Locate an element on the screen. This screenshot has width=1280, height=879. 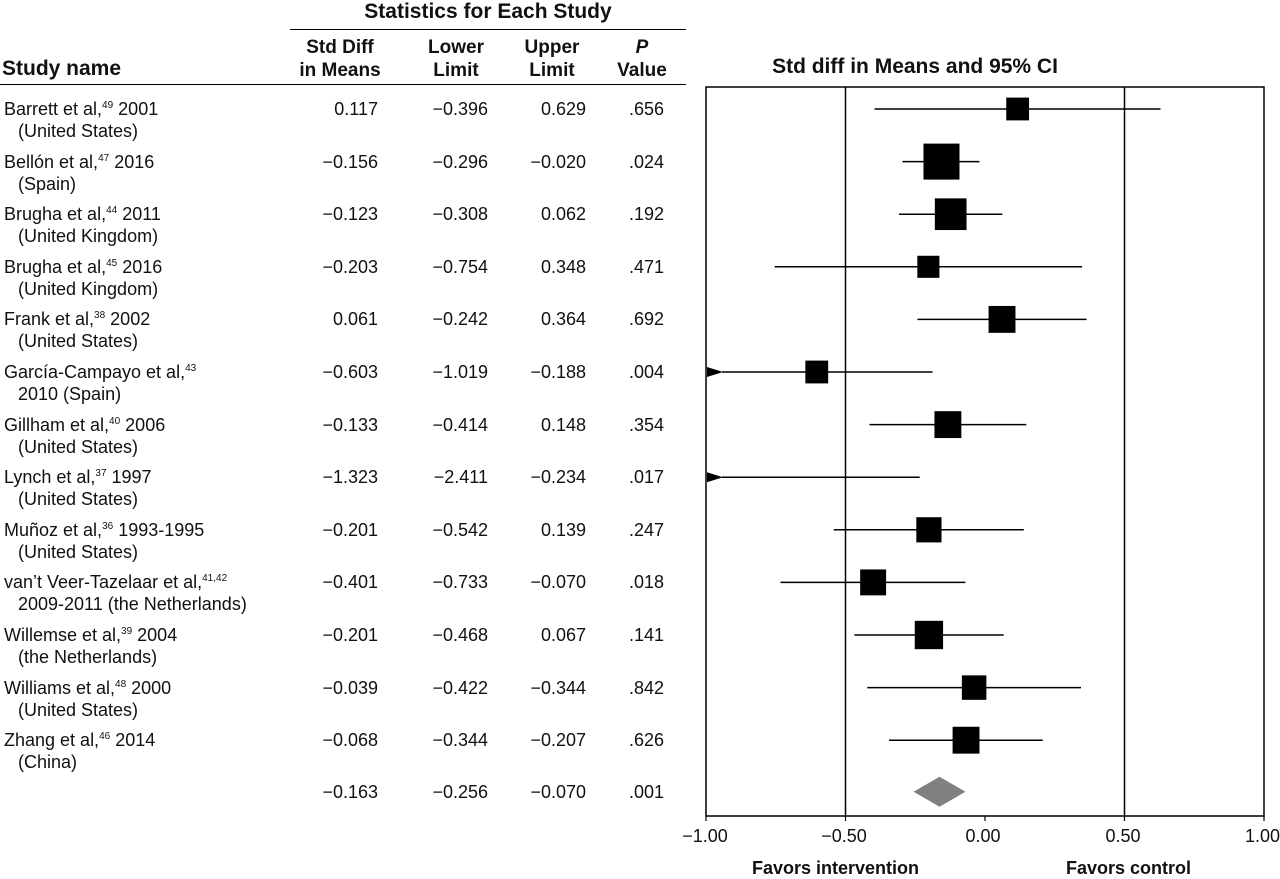
std-diff-value: −0.603 is located at coordinates (350, 372).